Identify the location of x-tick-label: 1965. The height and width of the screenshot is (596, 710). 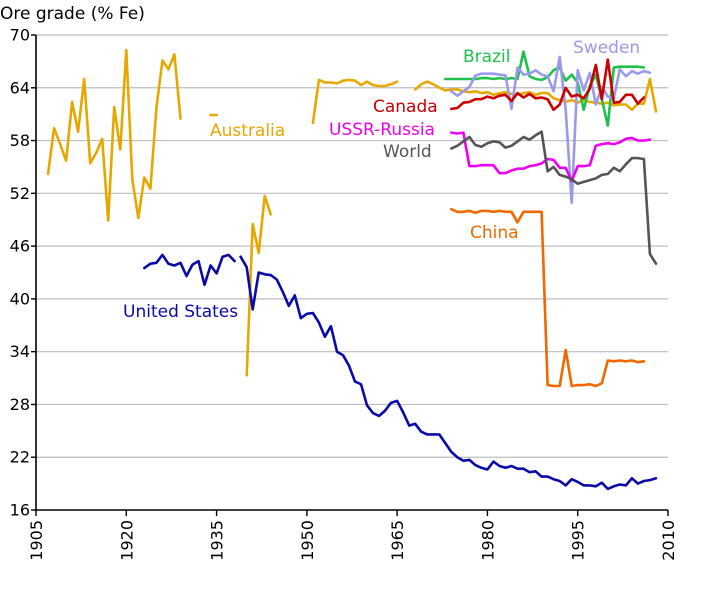
(397, 540).